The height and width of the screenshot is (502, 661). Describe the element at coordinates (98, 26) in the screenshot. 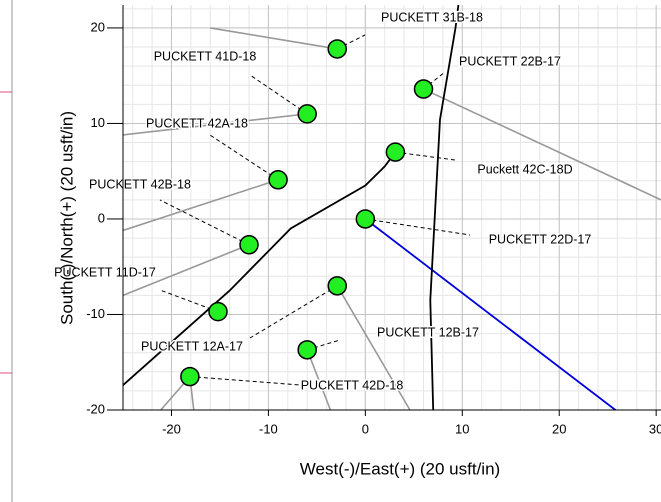

I see `y-tick-label: 20` at that location.